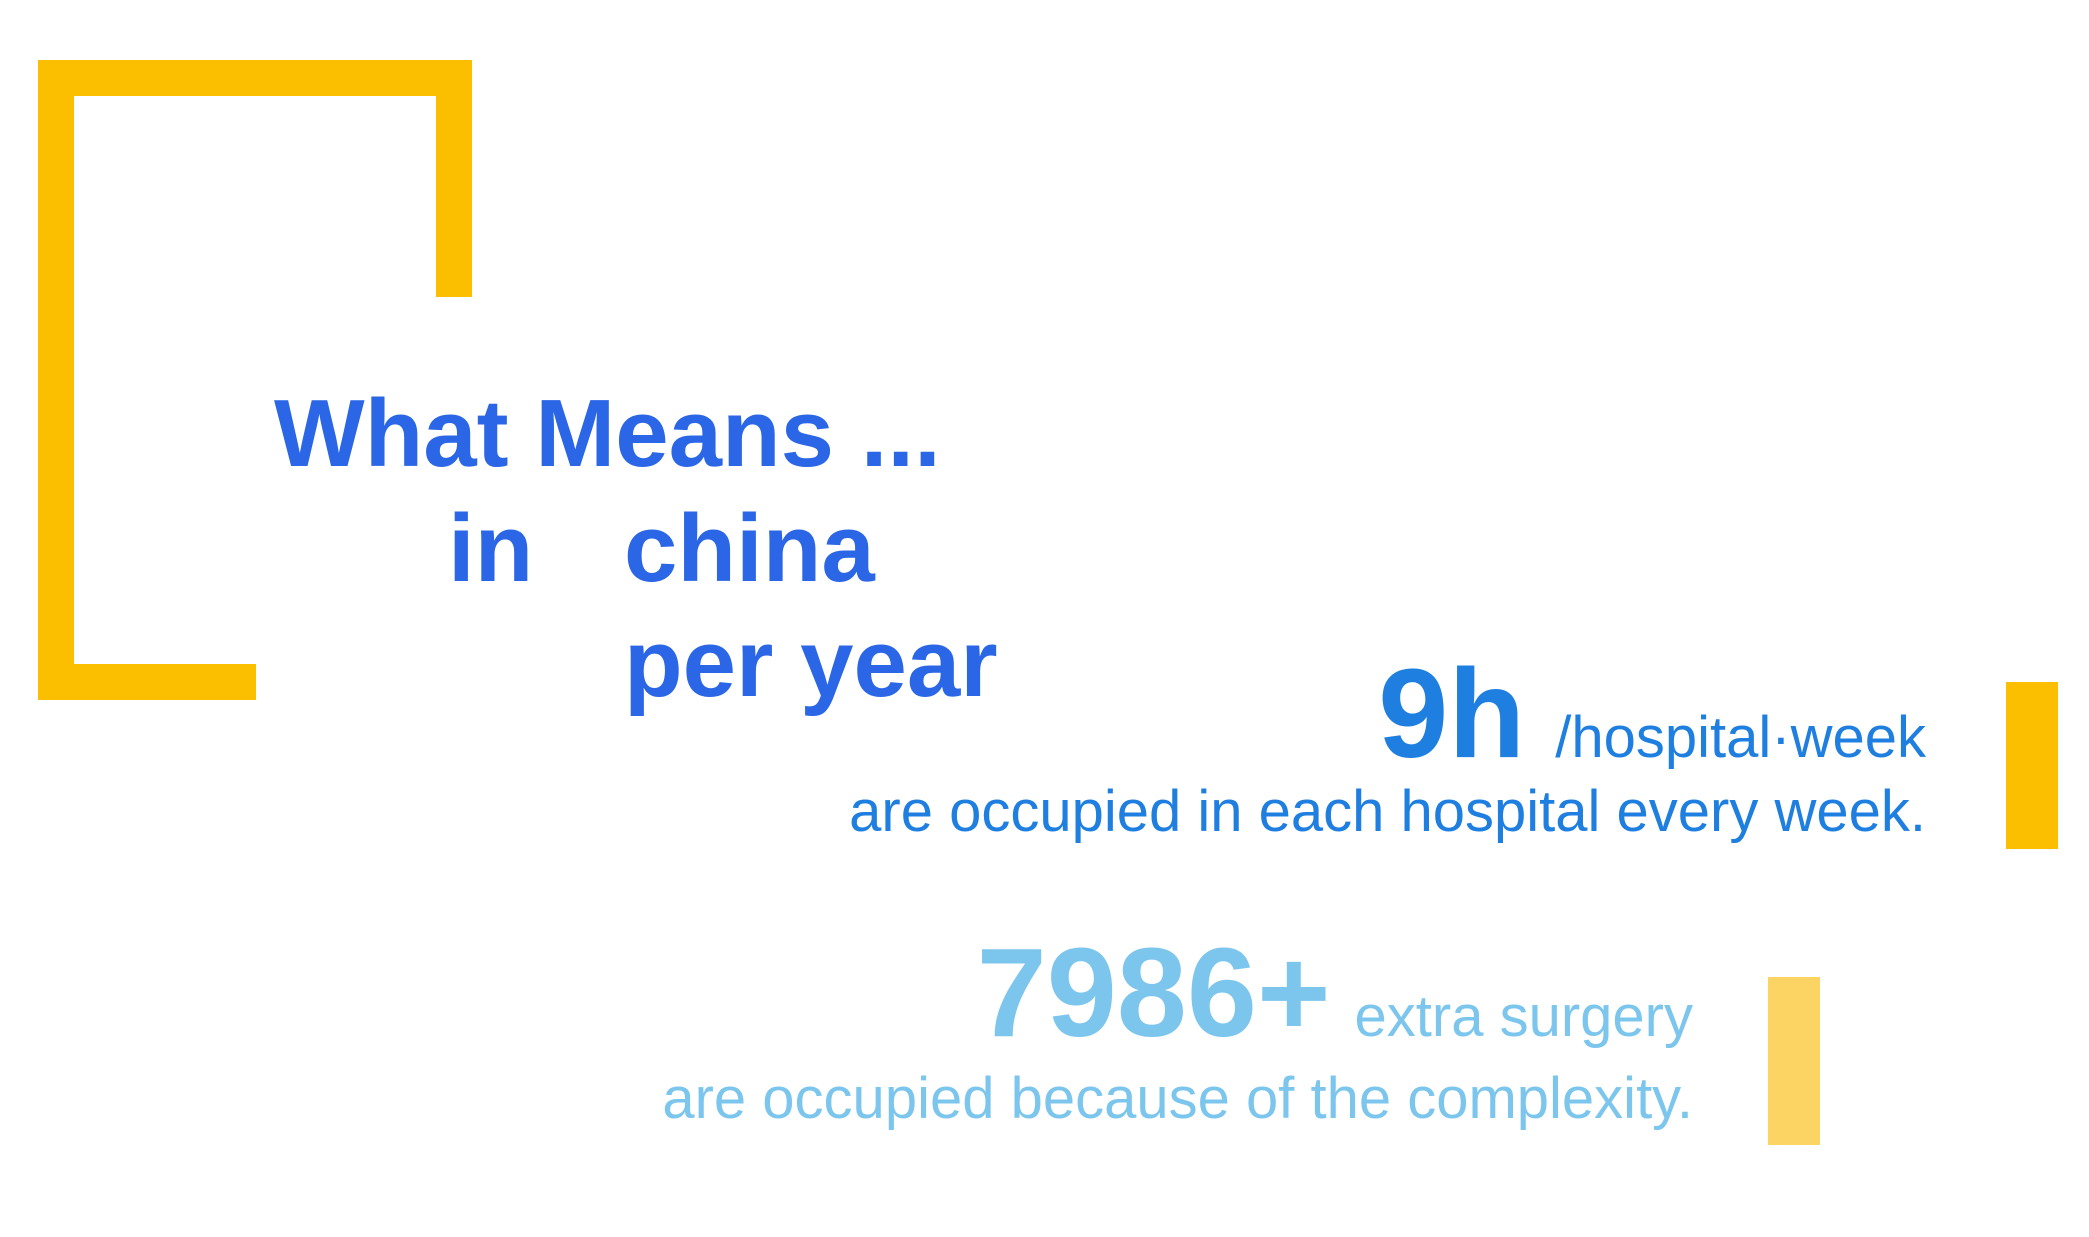 The width and height of the screenshot is (2089, 1237). Describe the element at coordinates (255, 380) in the screenshot. I see `frame-bracket-decoration` at that location.